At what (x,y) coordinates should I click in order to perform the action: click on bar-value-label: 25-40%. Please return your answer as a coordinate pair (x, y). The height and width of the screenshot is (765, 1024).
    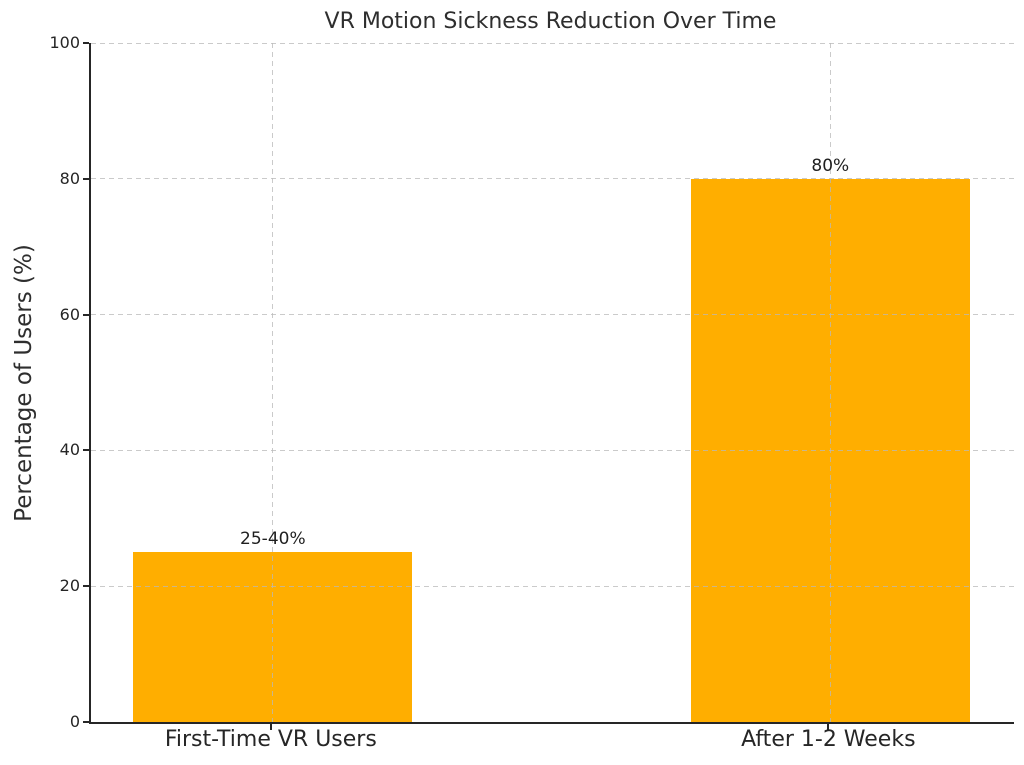
    Looking at the image, I should click on (273, 539).